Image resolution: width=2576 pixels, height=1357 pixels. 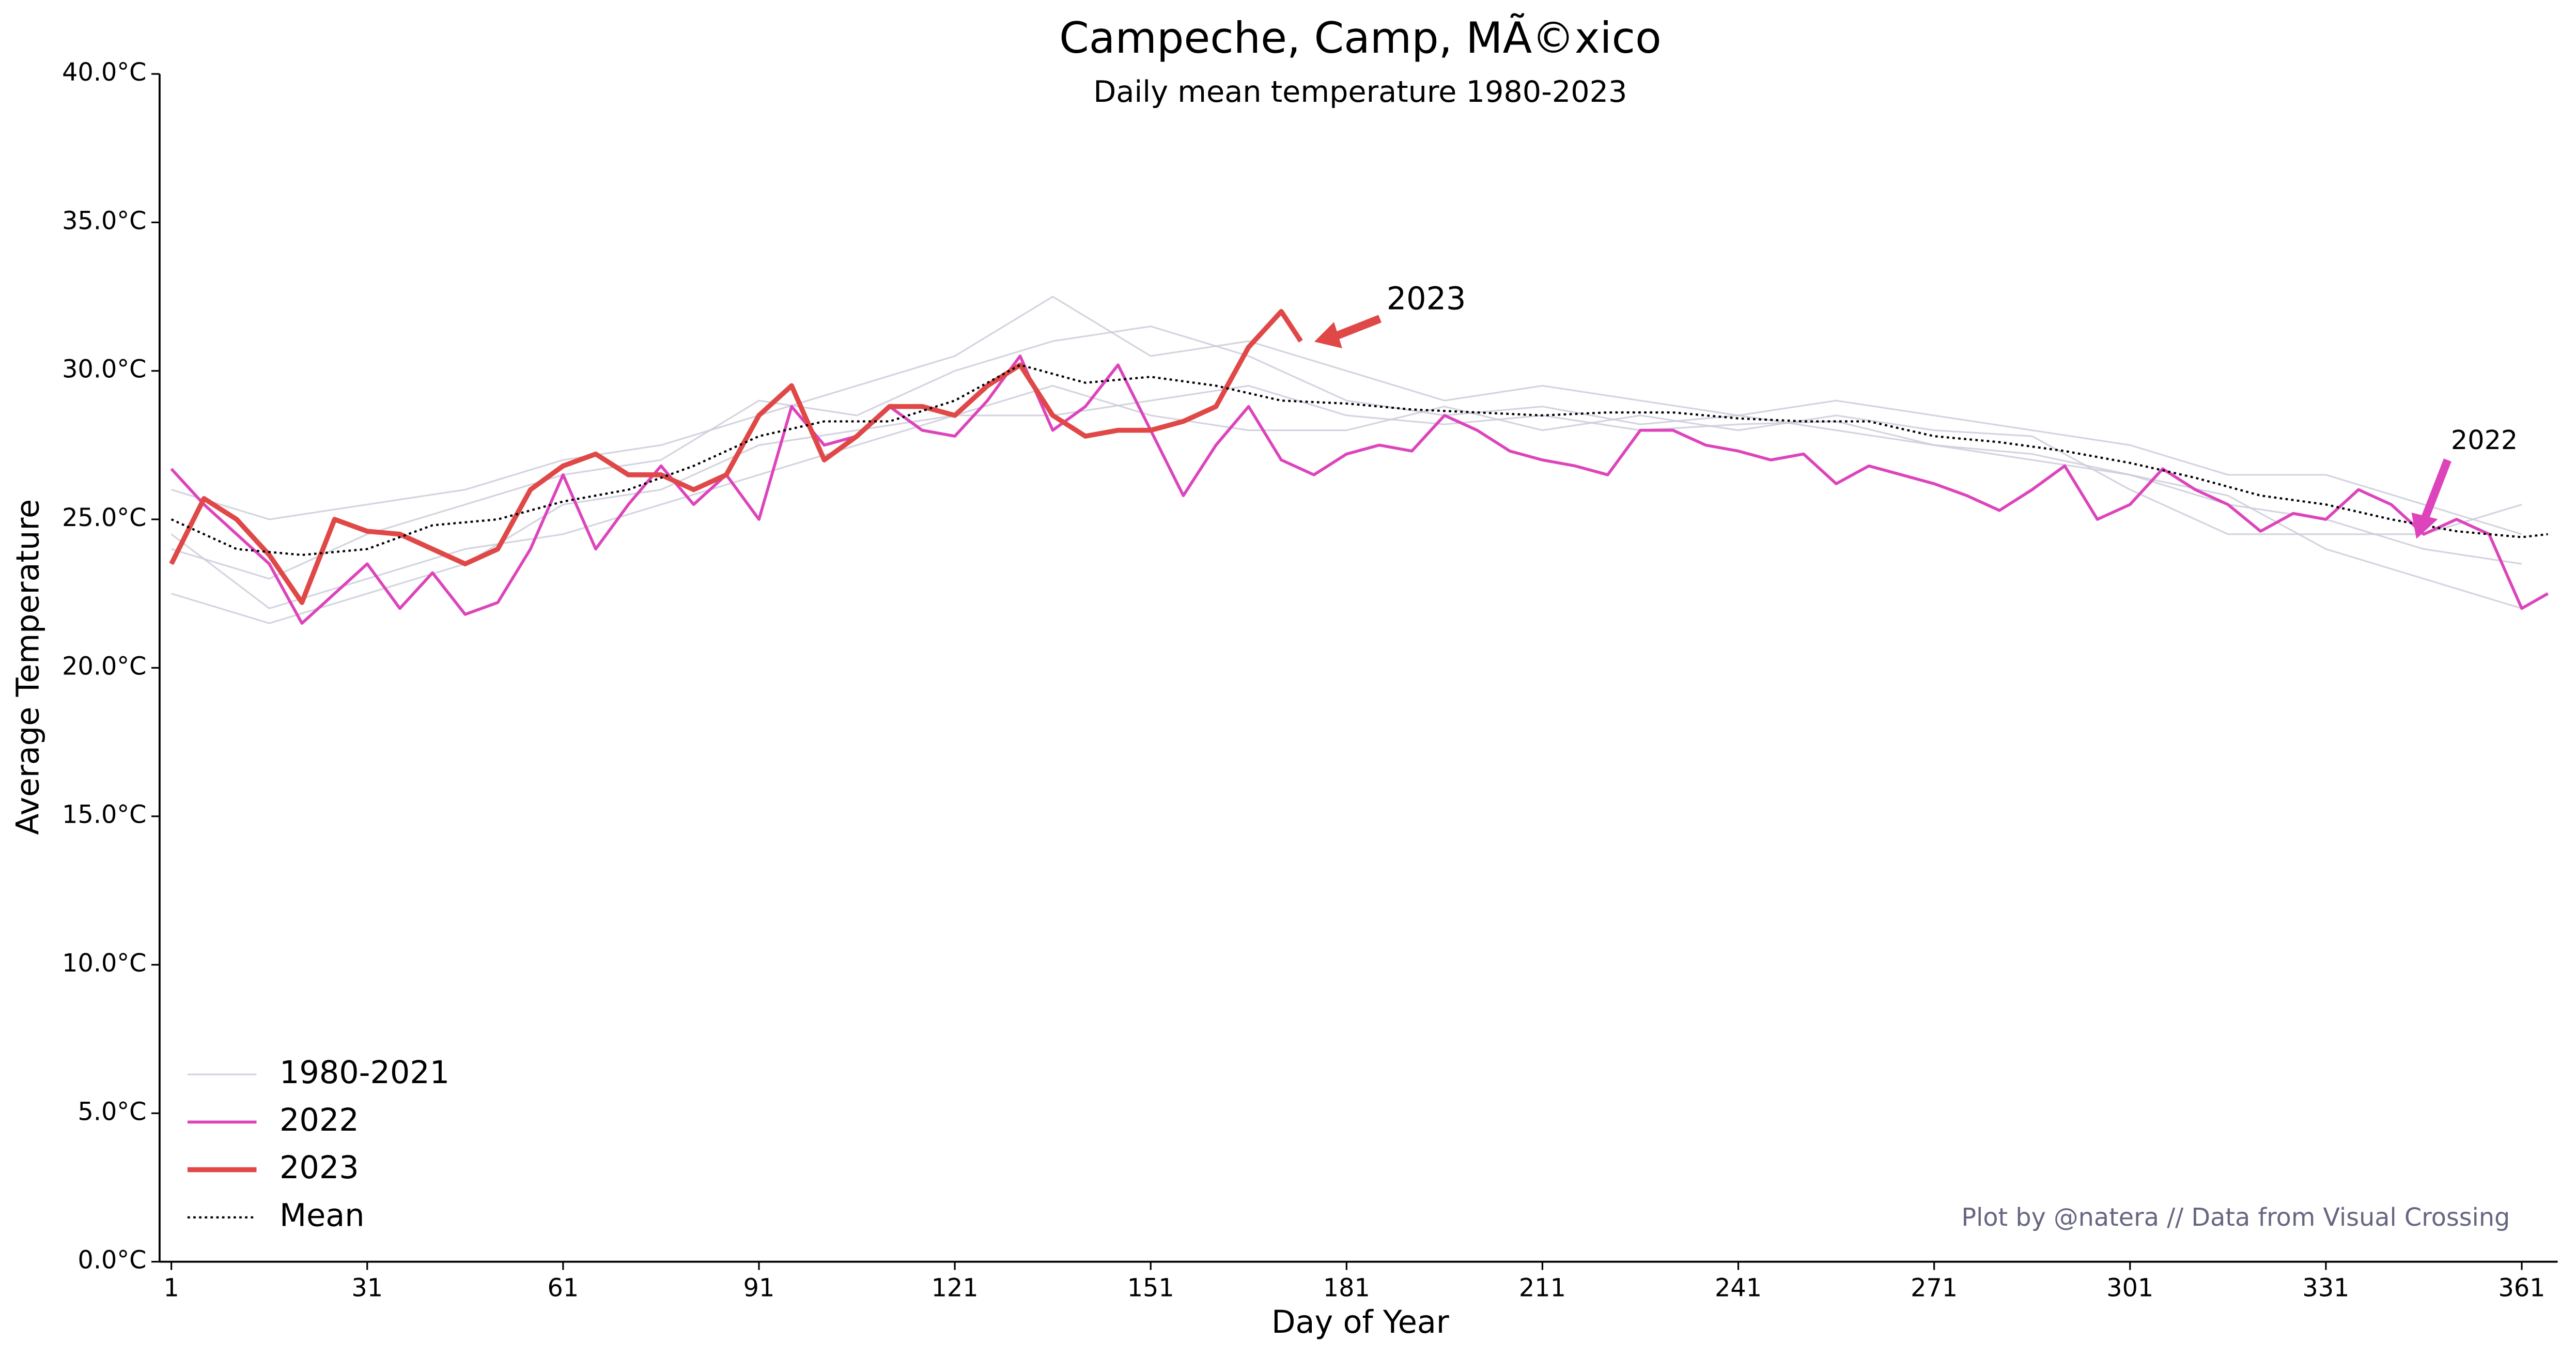 I want to click on chart-subtitle: Daily mean temperature 1980-2023, so click(x=1360, y=92).